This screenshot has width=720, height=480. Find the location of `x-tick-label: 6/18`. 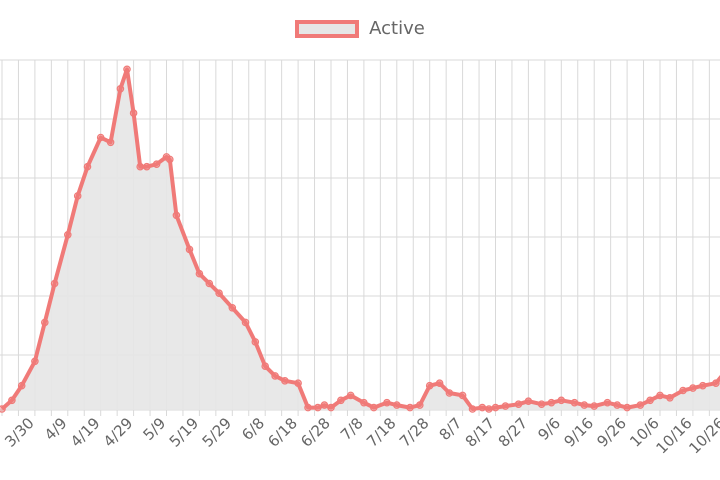

x-tick-label: 6/18 is located at coordinates (282, 432).